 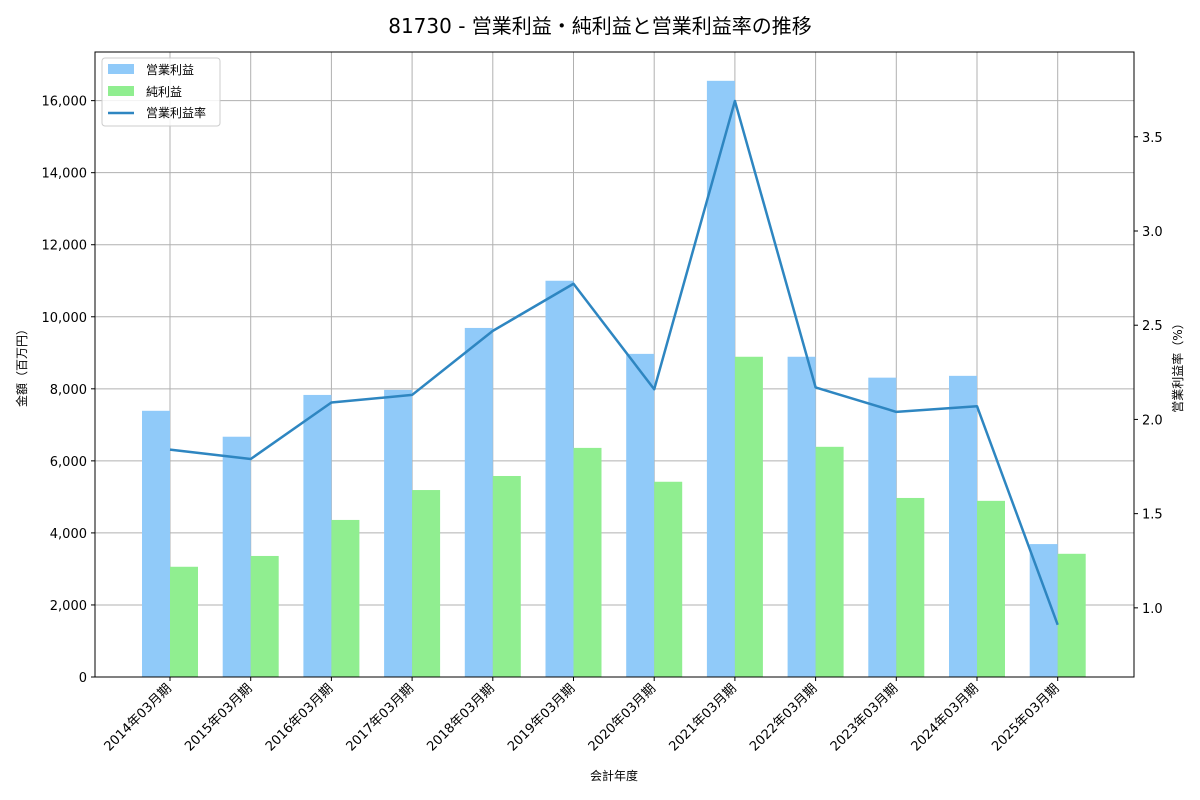 I want to click on left-tick-label: 2,000, so click(x=68, y=606).